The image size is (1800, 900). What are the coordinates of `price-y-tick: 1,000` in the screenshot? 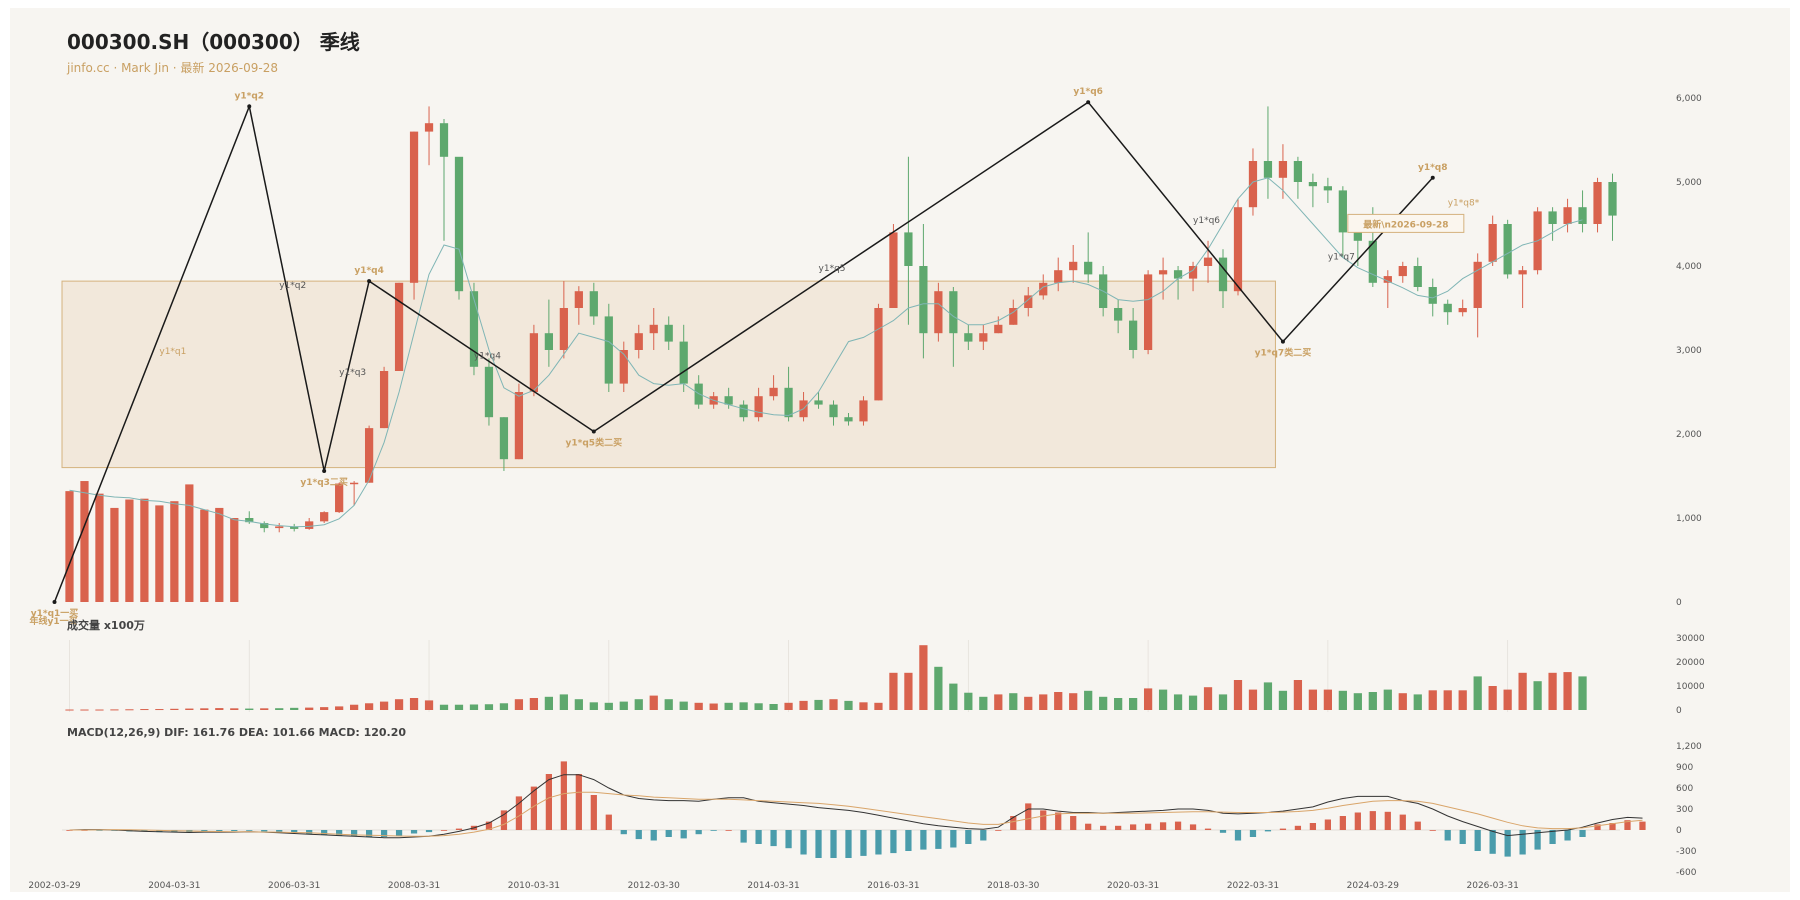 It's located at (1689, 519).